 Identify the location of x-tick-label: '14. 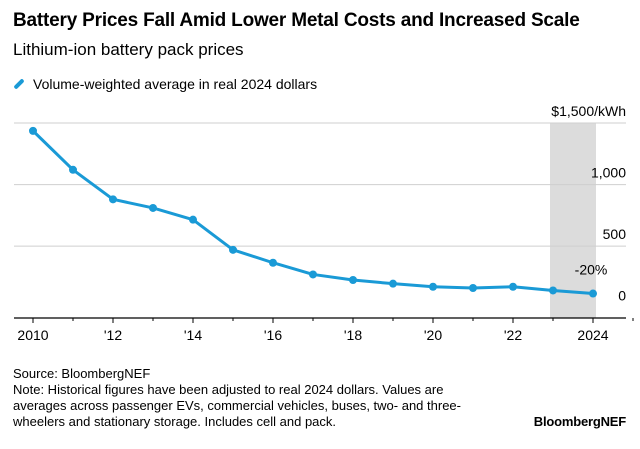
(193, 335).